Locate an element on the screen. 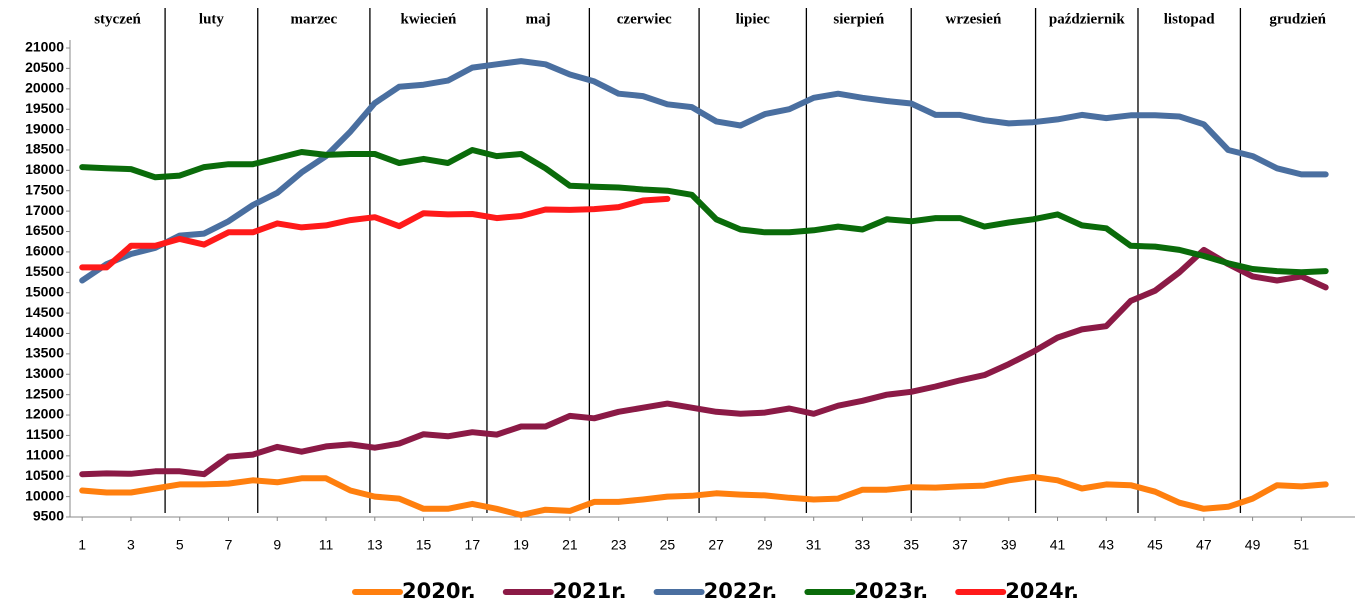  y-tick-label: 19500 is located at coordinates (44, 108).